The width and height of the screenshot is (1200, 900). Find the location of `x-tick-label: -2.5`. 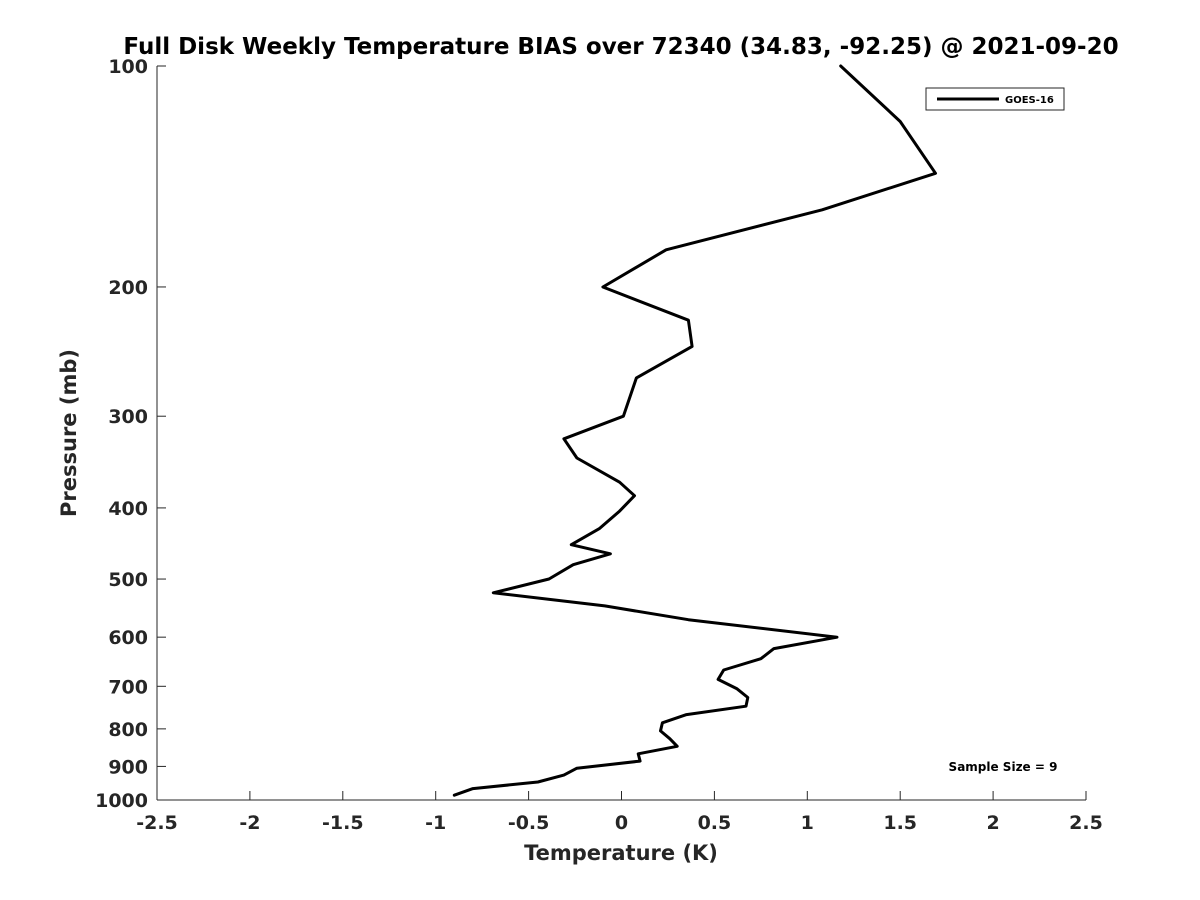

x-tick-label: -2.5 is located at coordinates (157, 823).